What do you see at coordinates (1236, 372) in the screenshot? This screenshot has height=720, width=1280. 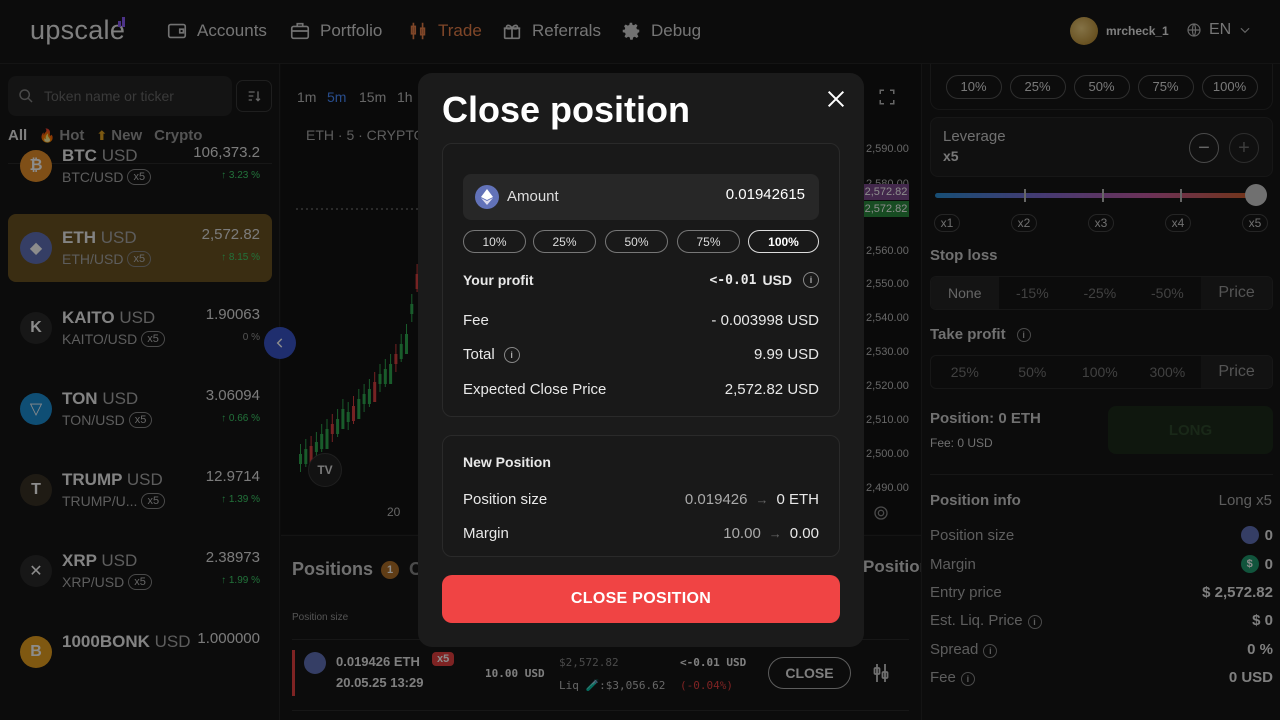 I see `take-profit-price: Price` at bounding box center [1236, 372].